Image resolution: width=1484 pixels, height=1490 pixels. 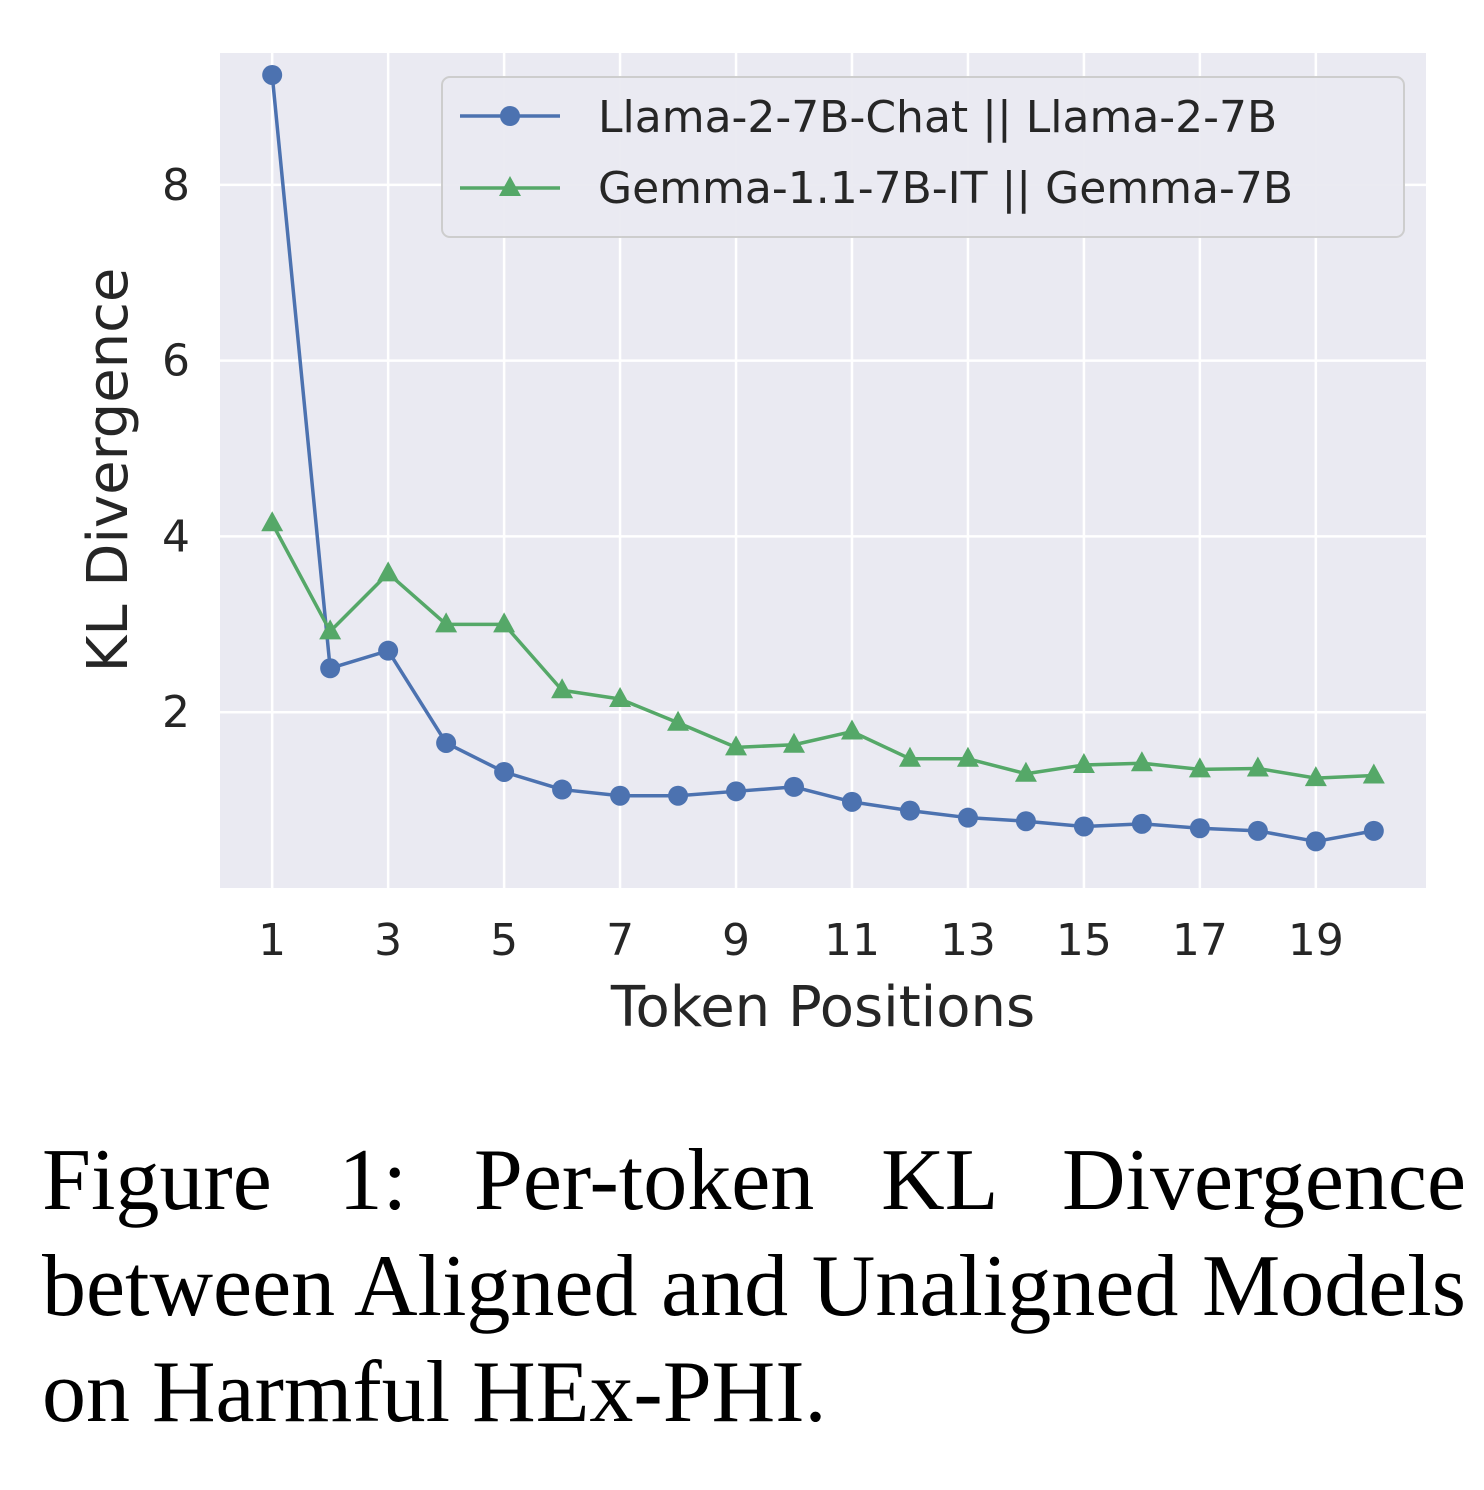 What do you see at coordinates (176, 185) in the screenshot?
I see `y-tick-label: 8` at bounding box center [176, 185].